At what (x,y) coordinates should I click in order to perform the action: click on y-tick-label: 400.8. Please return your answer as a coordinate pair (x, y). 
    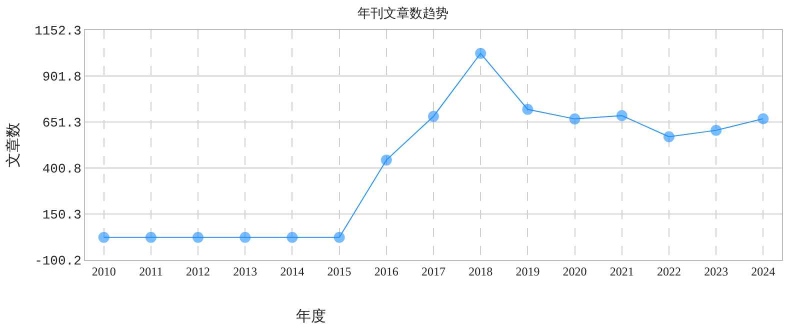
    Looking at the image, I should click on (62, 169).